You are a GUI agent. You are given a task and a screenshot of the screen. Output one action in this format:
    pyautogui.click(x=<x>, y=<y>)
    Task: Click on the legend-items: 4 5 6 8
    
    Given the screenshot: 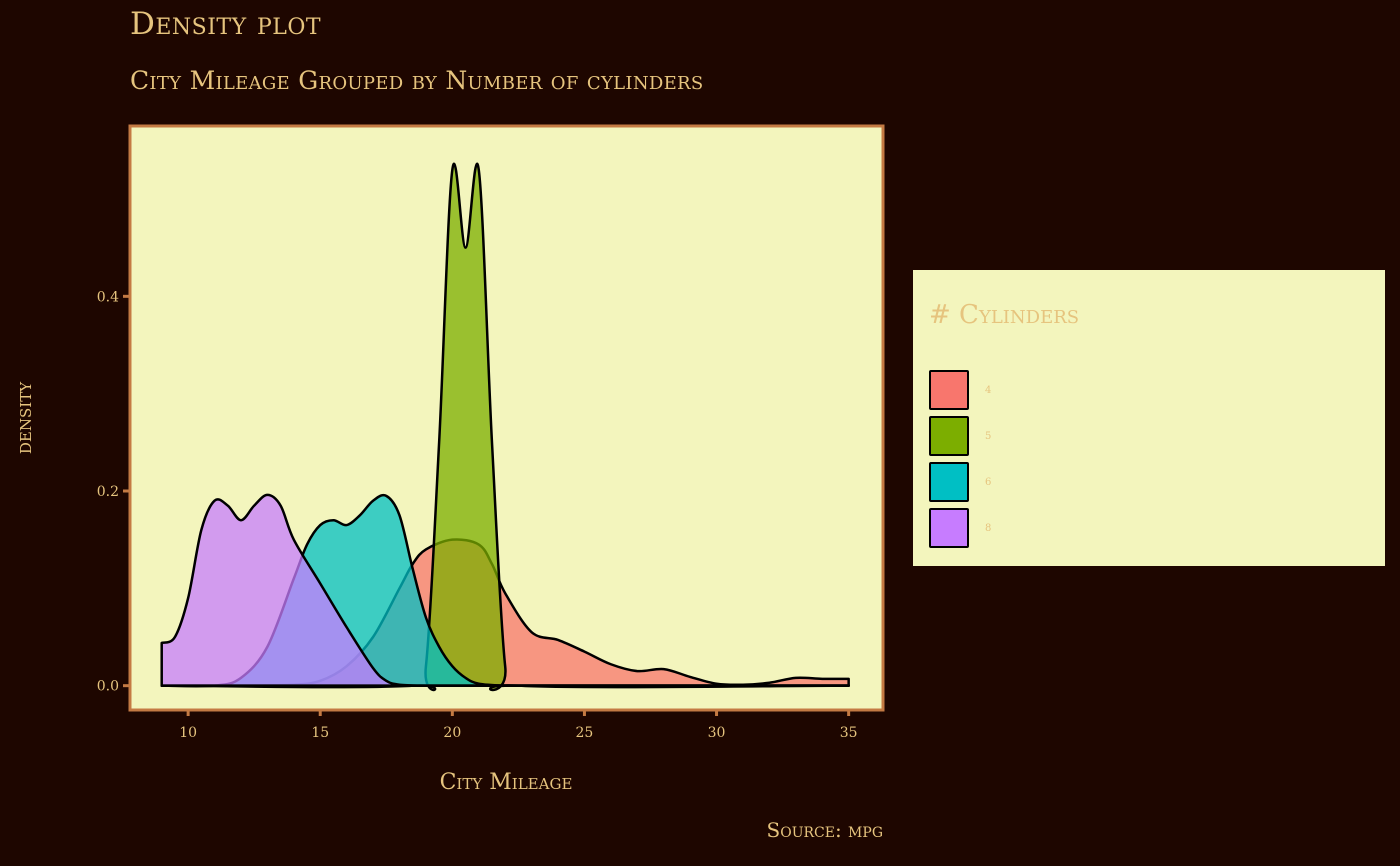 What is the action you would take?
    pyautogui.click(x=960, y=459)
    